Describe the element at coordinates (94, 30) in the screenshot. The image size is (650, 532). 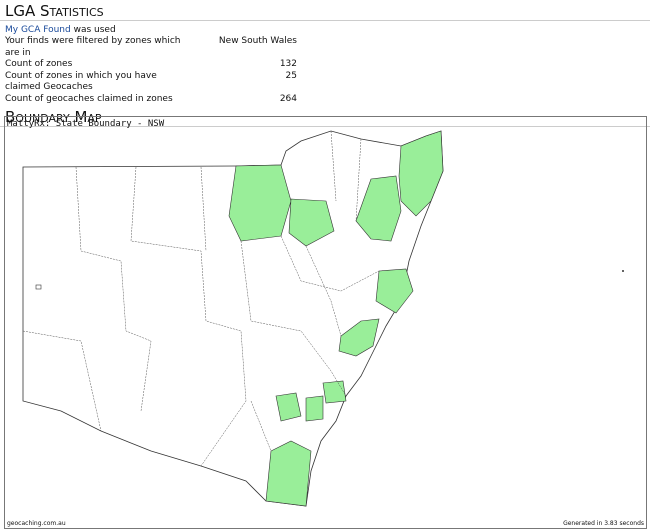
I see `intro-text: was used` at that location.